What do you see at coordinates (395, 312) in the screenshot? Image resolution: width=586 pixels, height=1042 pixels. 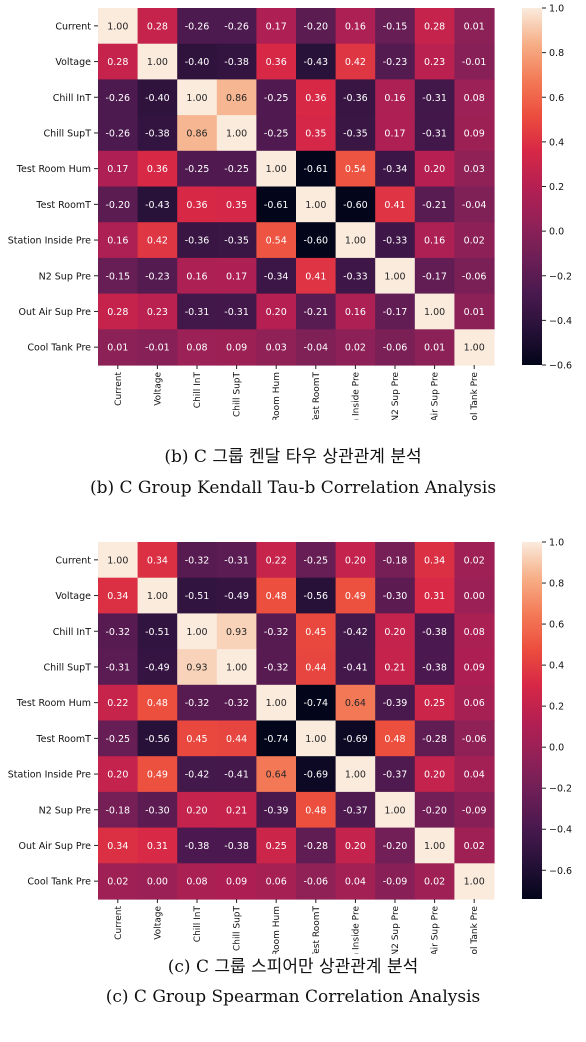 I see `cell-value-label: -0.17` at bounding box center [395, 312].